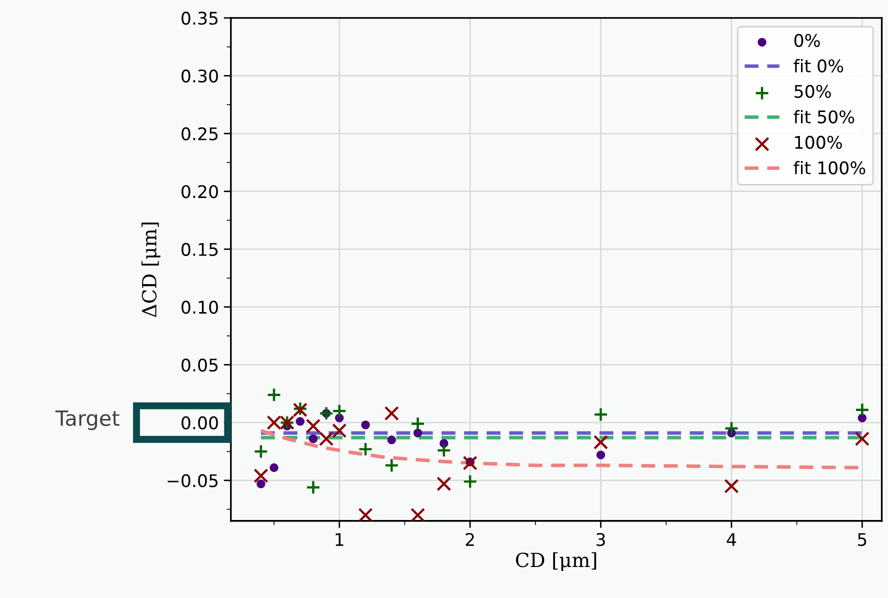 This screenshot has width=888, height=598. Describe the element at coordinates (731, 539) in the screenshot. I see `x-tick-label: 4` at that location.